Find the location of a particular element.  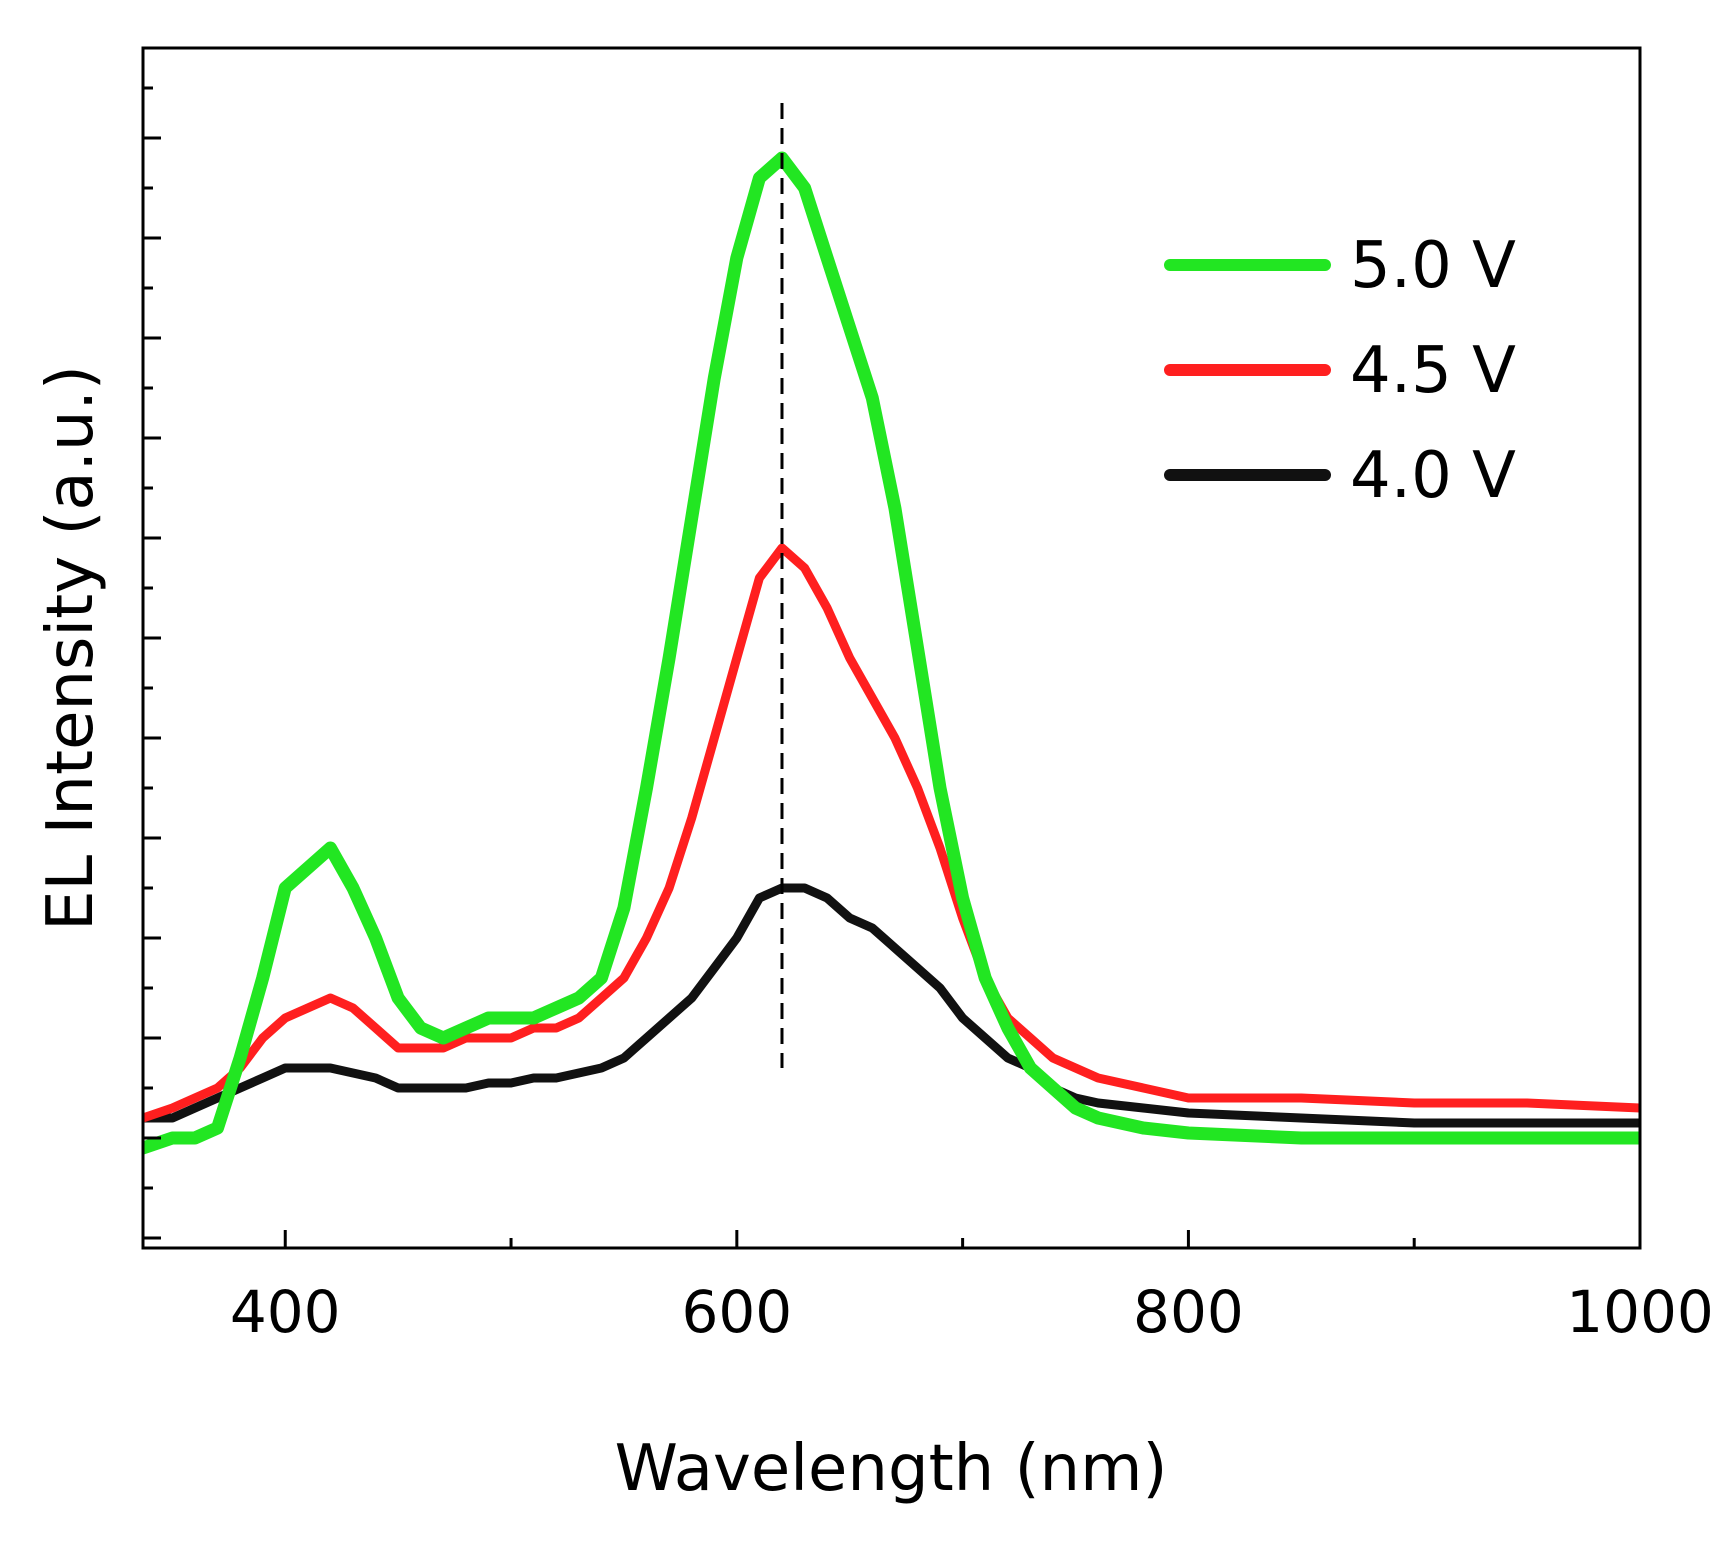

x-tick-label: 1000 is located at coordinates (1640, 1312).